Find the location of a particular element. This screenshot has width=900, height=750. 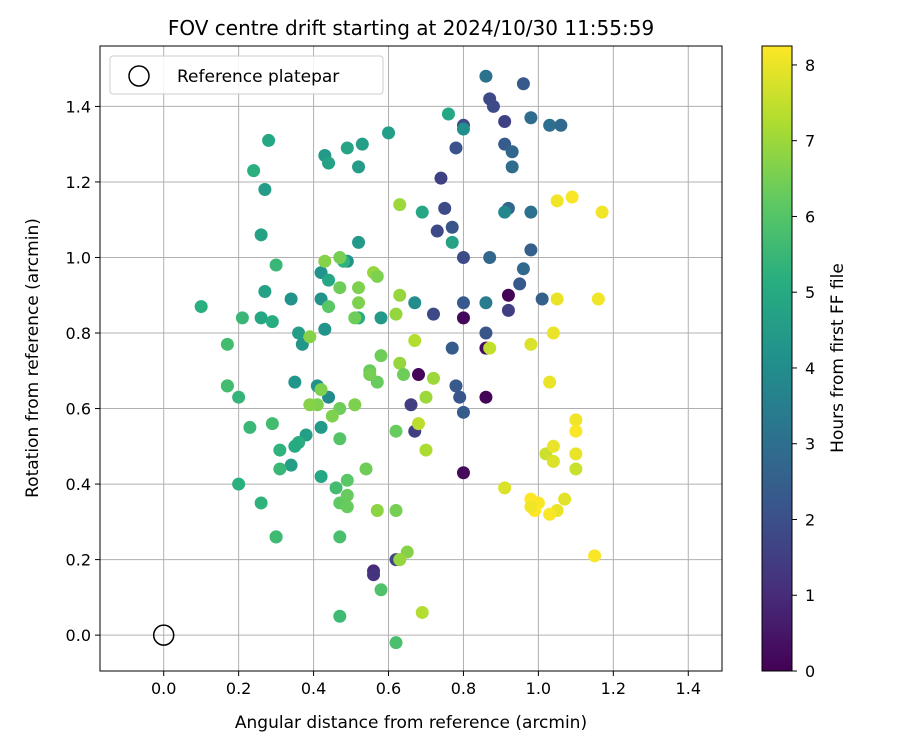

y-tick-label: 1.0 is located at coordinates (78, 257).